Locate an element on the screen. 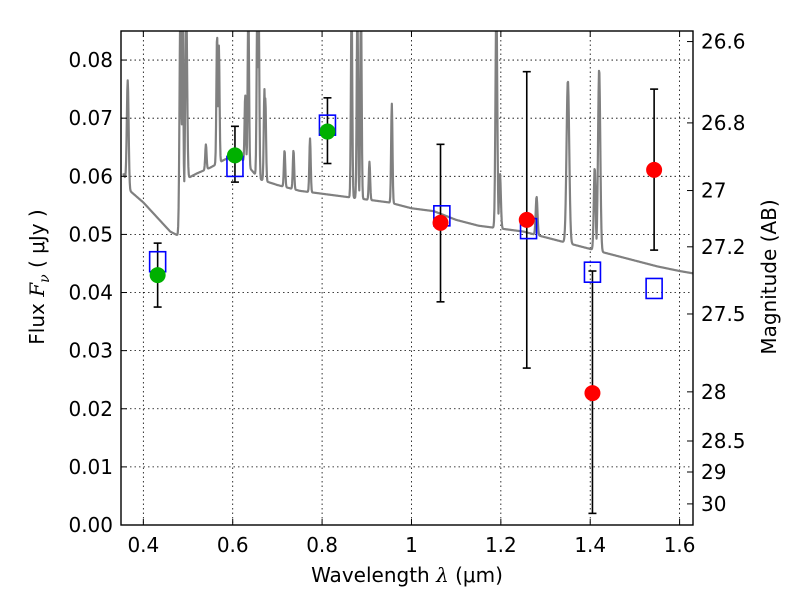 Image resolution: width=800 pixels, height=600 pixels. y2-axis-label: Magnitude (AB) is located at coordinates (769, 276).